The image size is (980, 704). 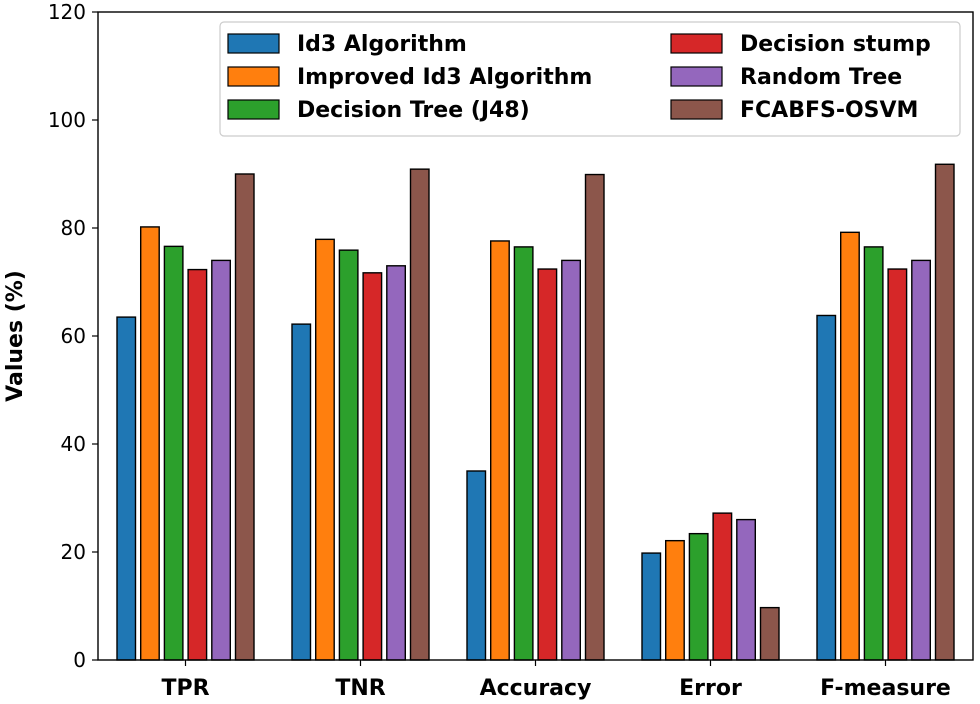 What do you see at coordinates (413, 110) in the screenshot?
I see `legend-label: Decision Tree (J48)` at bounding box center [413, 110].